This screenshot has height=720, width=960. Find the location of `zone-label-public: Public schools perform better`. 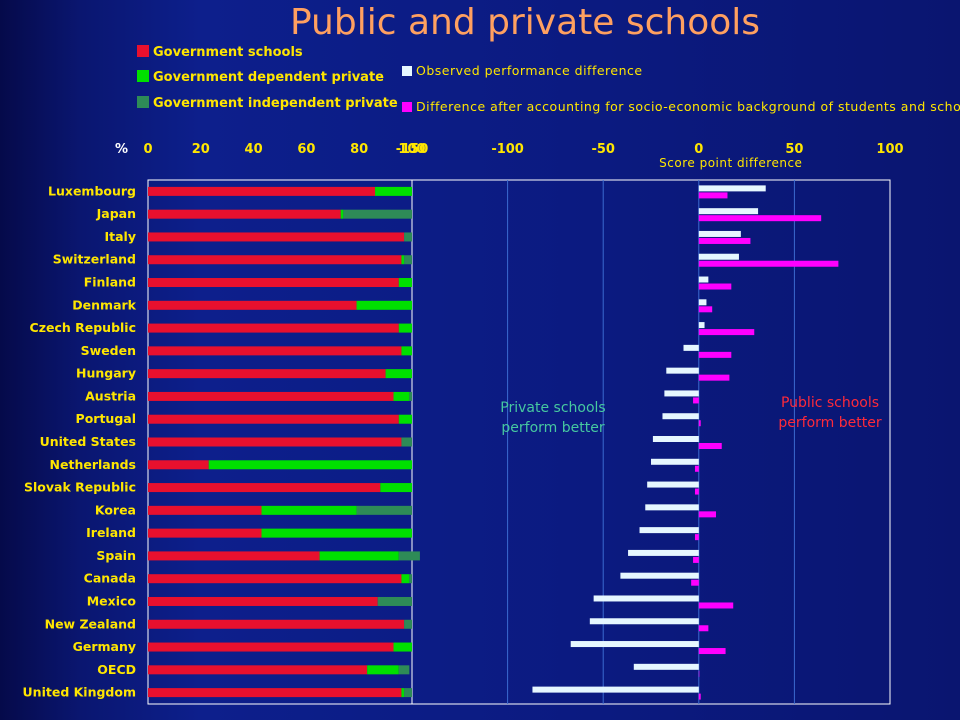

zone-label-public: Public schools perform better is located at coordinates (830, 413).